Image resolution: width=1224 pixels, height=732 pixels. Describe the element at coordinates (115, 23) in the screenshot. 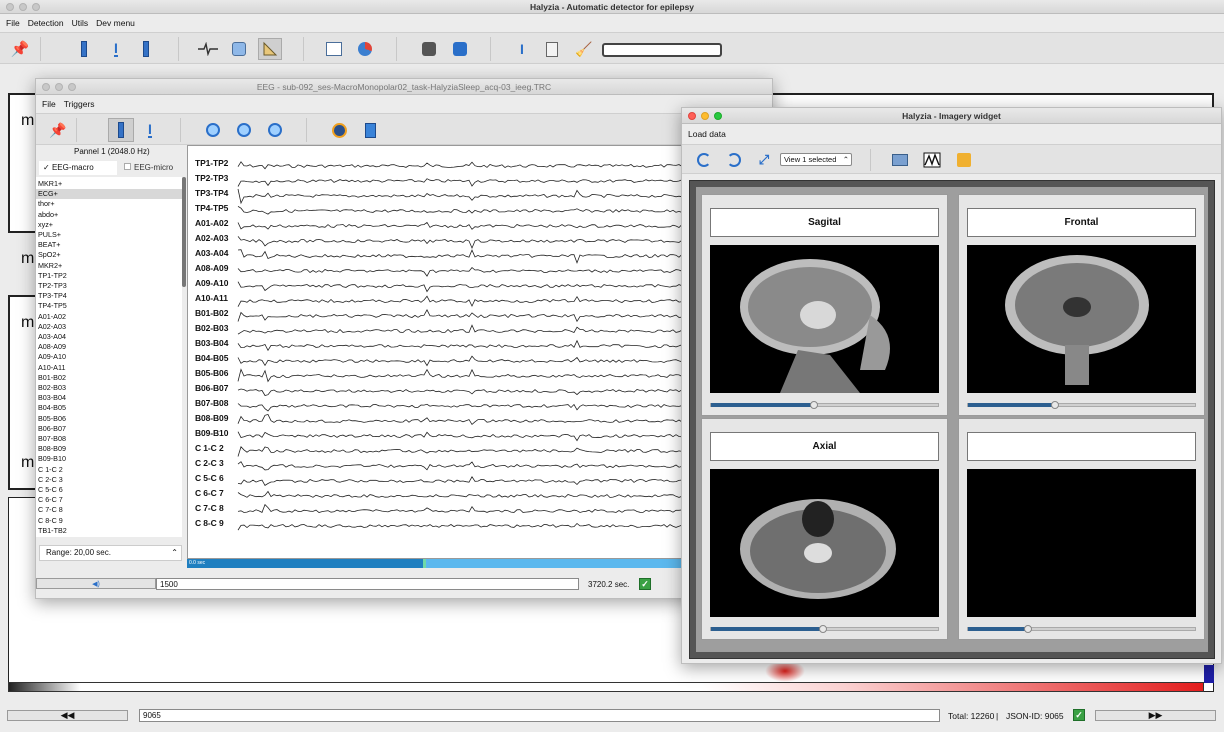

I see `menu-dev: Dev menu` at that location.